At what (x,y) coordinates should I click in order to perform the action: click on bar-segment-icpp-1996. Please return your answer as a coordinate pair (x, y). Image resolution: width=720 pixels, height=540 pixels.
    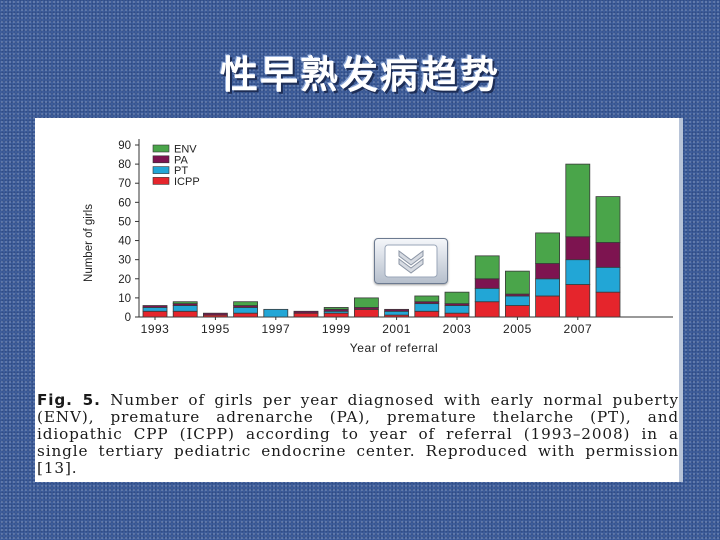
    Looking at the image, I should click on (246, 315).